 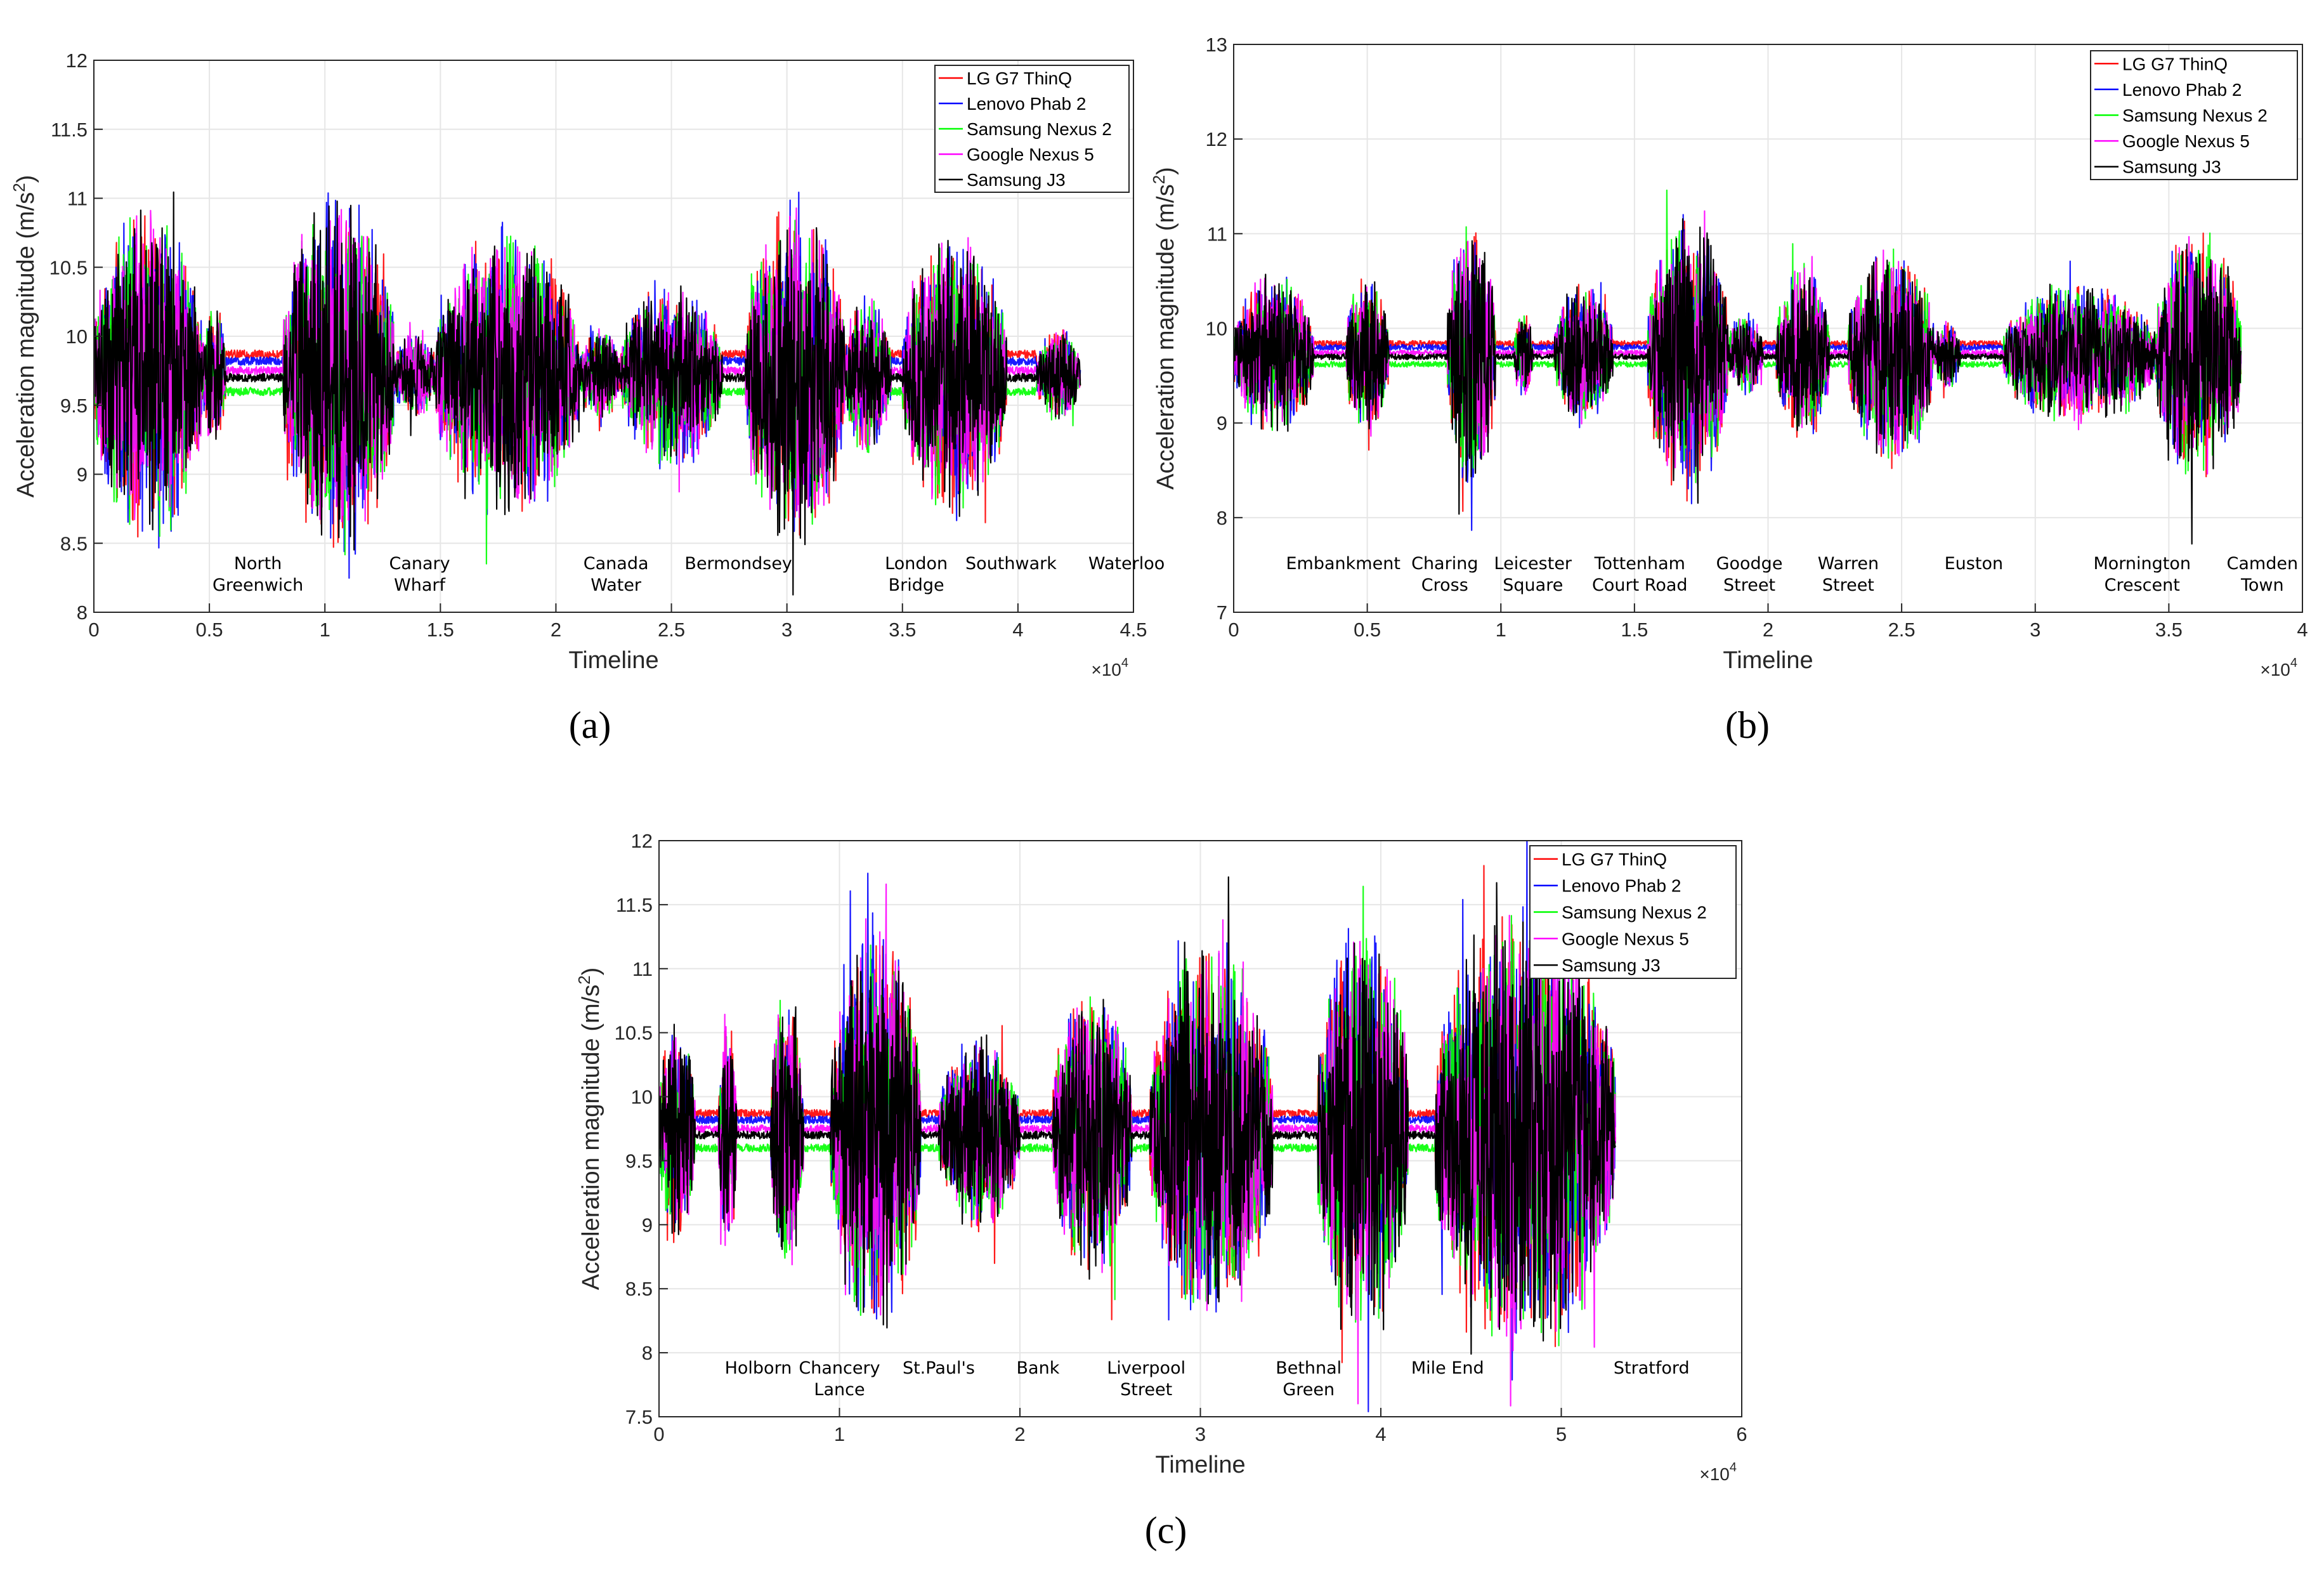 I want to click on station-label: Tottenham, so click(x=1639, y=564).